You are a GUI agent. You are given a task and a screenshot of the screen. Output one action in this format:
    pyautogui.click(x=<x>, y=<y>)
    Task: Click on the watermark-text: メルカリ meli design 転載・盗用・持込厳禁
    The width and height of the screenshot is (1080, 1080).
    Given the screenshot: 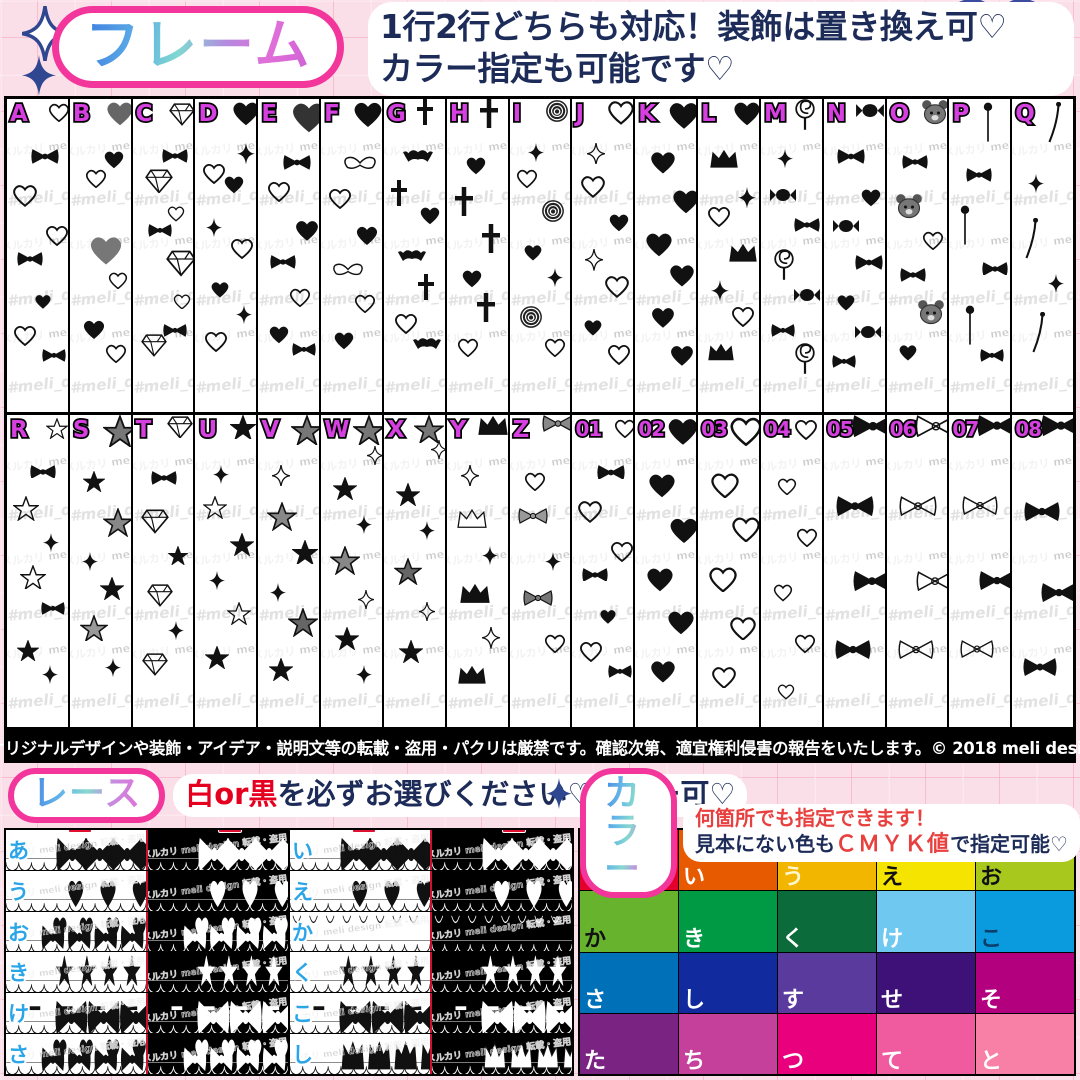 What is the action you would take?
    pyautogui.click(x=101, y=548)
    